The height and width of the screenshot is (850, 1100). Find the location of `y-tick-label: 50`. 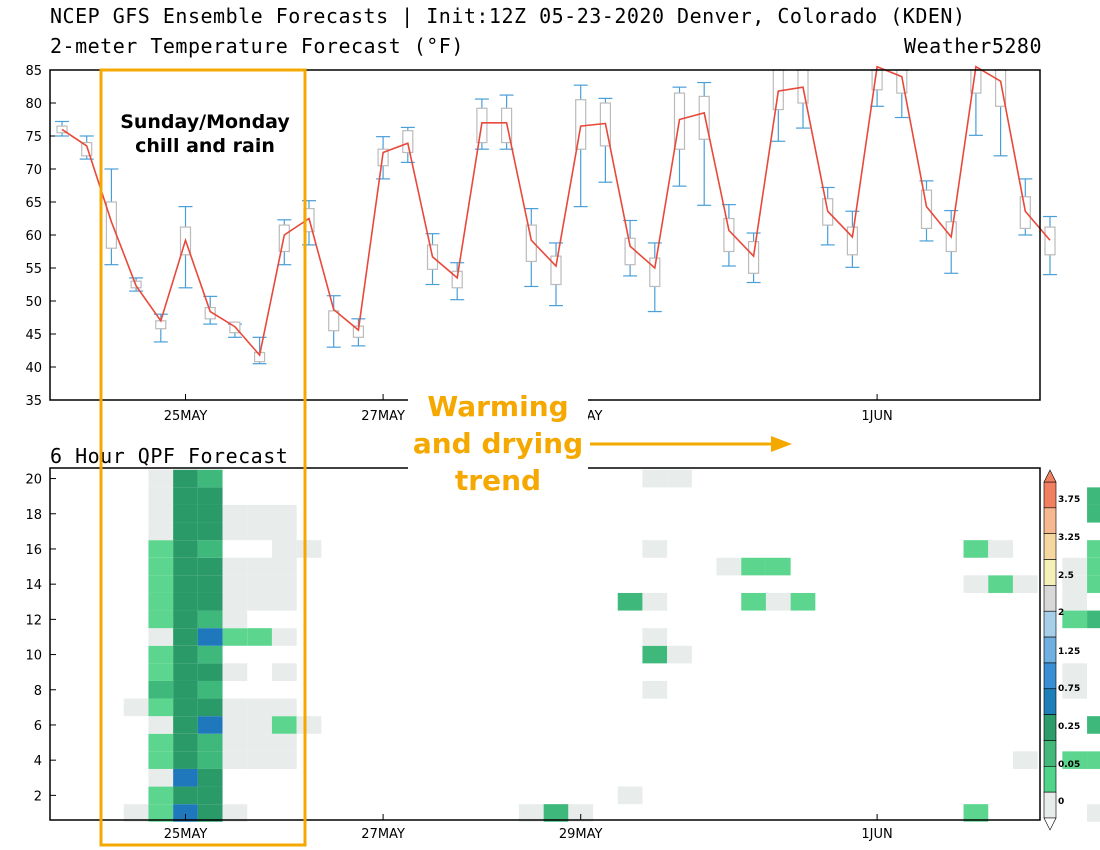

y-tick-label: 50 is located at coordinates (33, 302).